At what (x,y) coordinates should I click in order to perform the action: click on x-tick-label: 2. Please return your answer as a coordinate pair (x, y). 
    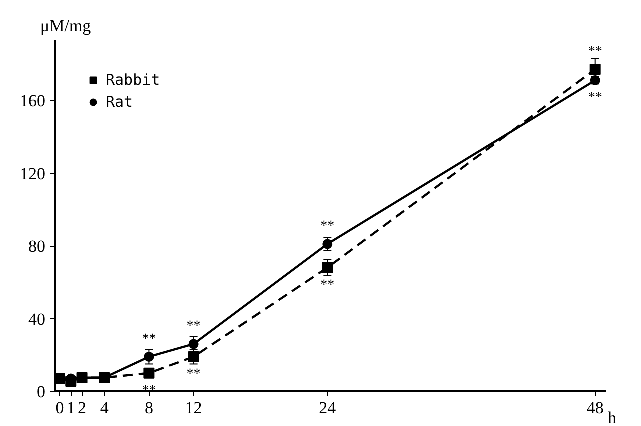
    Looking at the image, I should click on (82, 408).